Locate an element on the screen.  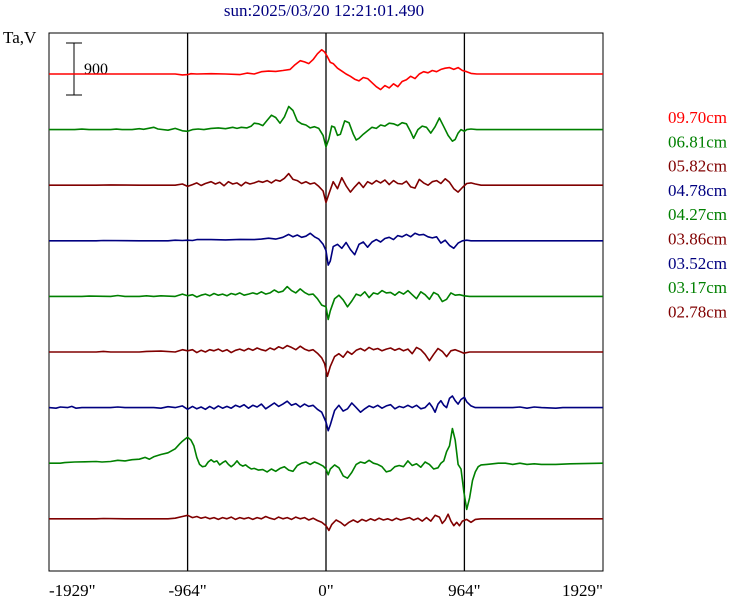
x-tick-label-2: 0" is located at coordinates (325, 590).